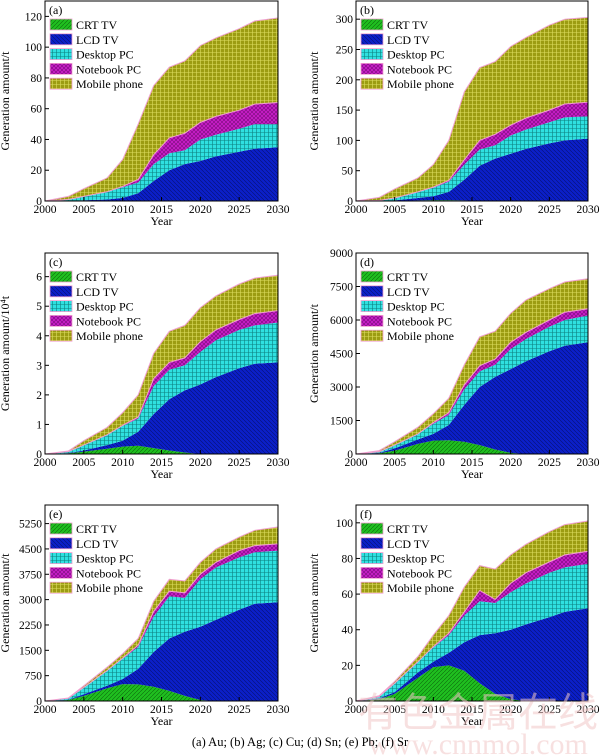 The image size is (600, 756). I want to click on area-notebook-pc, so click(472, 626).